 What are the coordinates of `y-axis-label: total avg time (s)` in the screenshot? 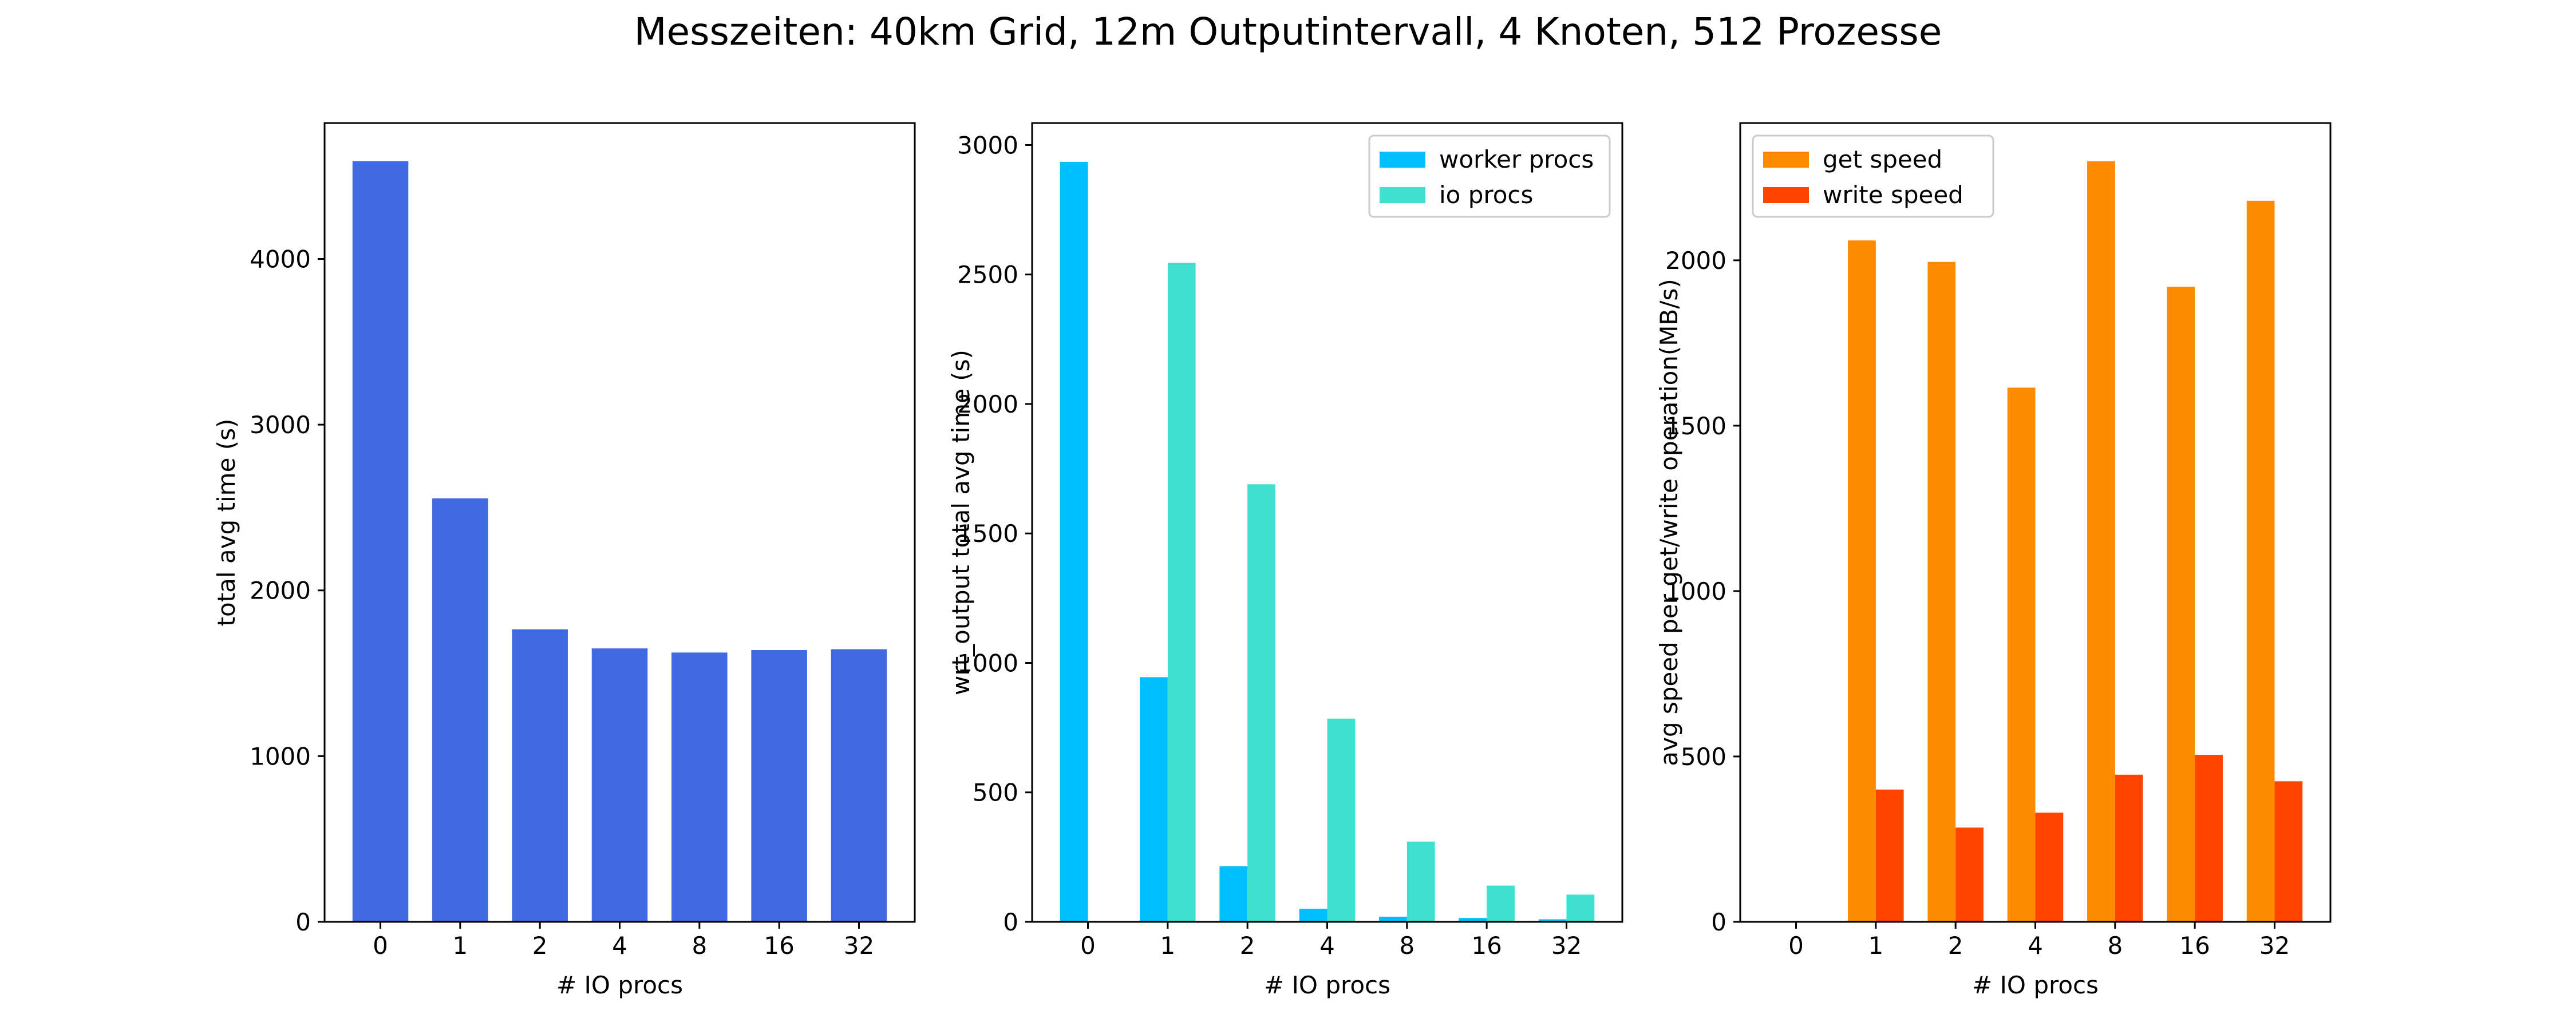 It's located at (226, 523).